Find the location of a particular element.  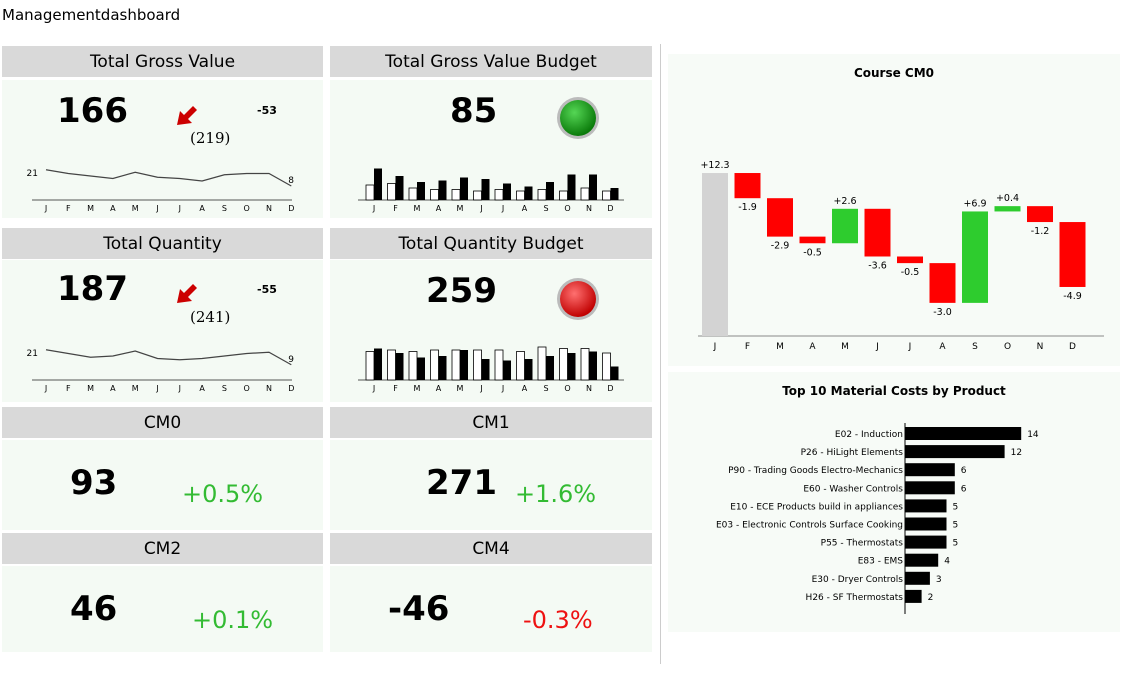

waterfall-value-label: -2.9 is located at coordinates (780, 246).